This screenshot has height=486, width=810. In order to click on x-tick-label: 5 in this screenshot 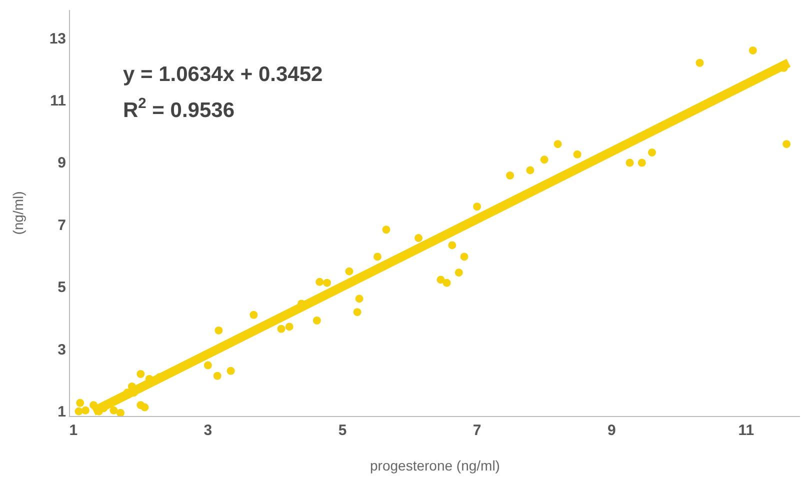, I will do `click(342, 430)`.